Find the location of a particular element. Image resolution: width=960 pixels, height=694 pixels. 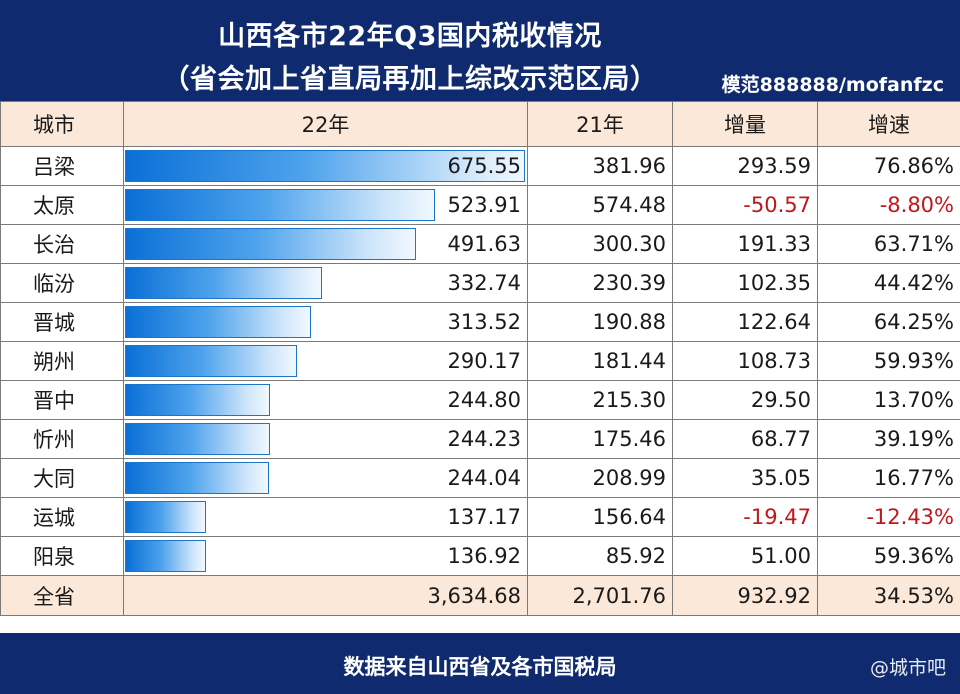

total-city: 全省 is located at coordinates (62, 595).